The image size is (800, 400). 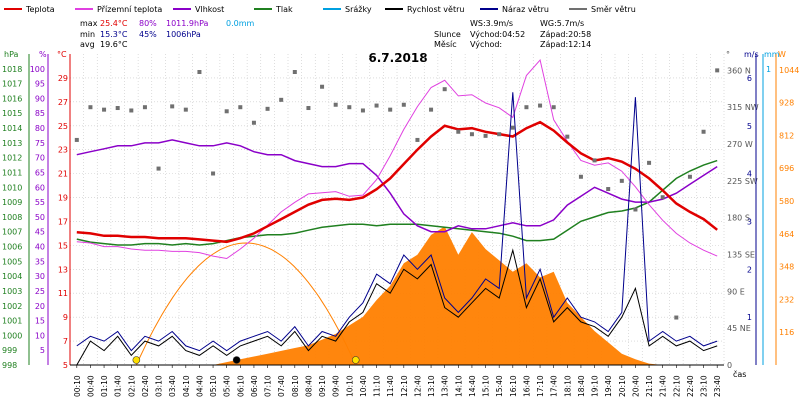 I want to click on x-tick-label: 10:10, so click(x=349, y=386).